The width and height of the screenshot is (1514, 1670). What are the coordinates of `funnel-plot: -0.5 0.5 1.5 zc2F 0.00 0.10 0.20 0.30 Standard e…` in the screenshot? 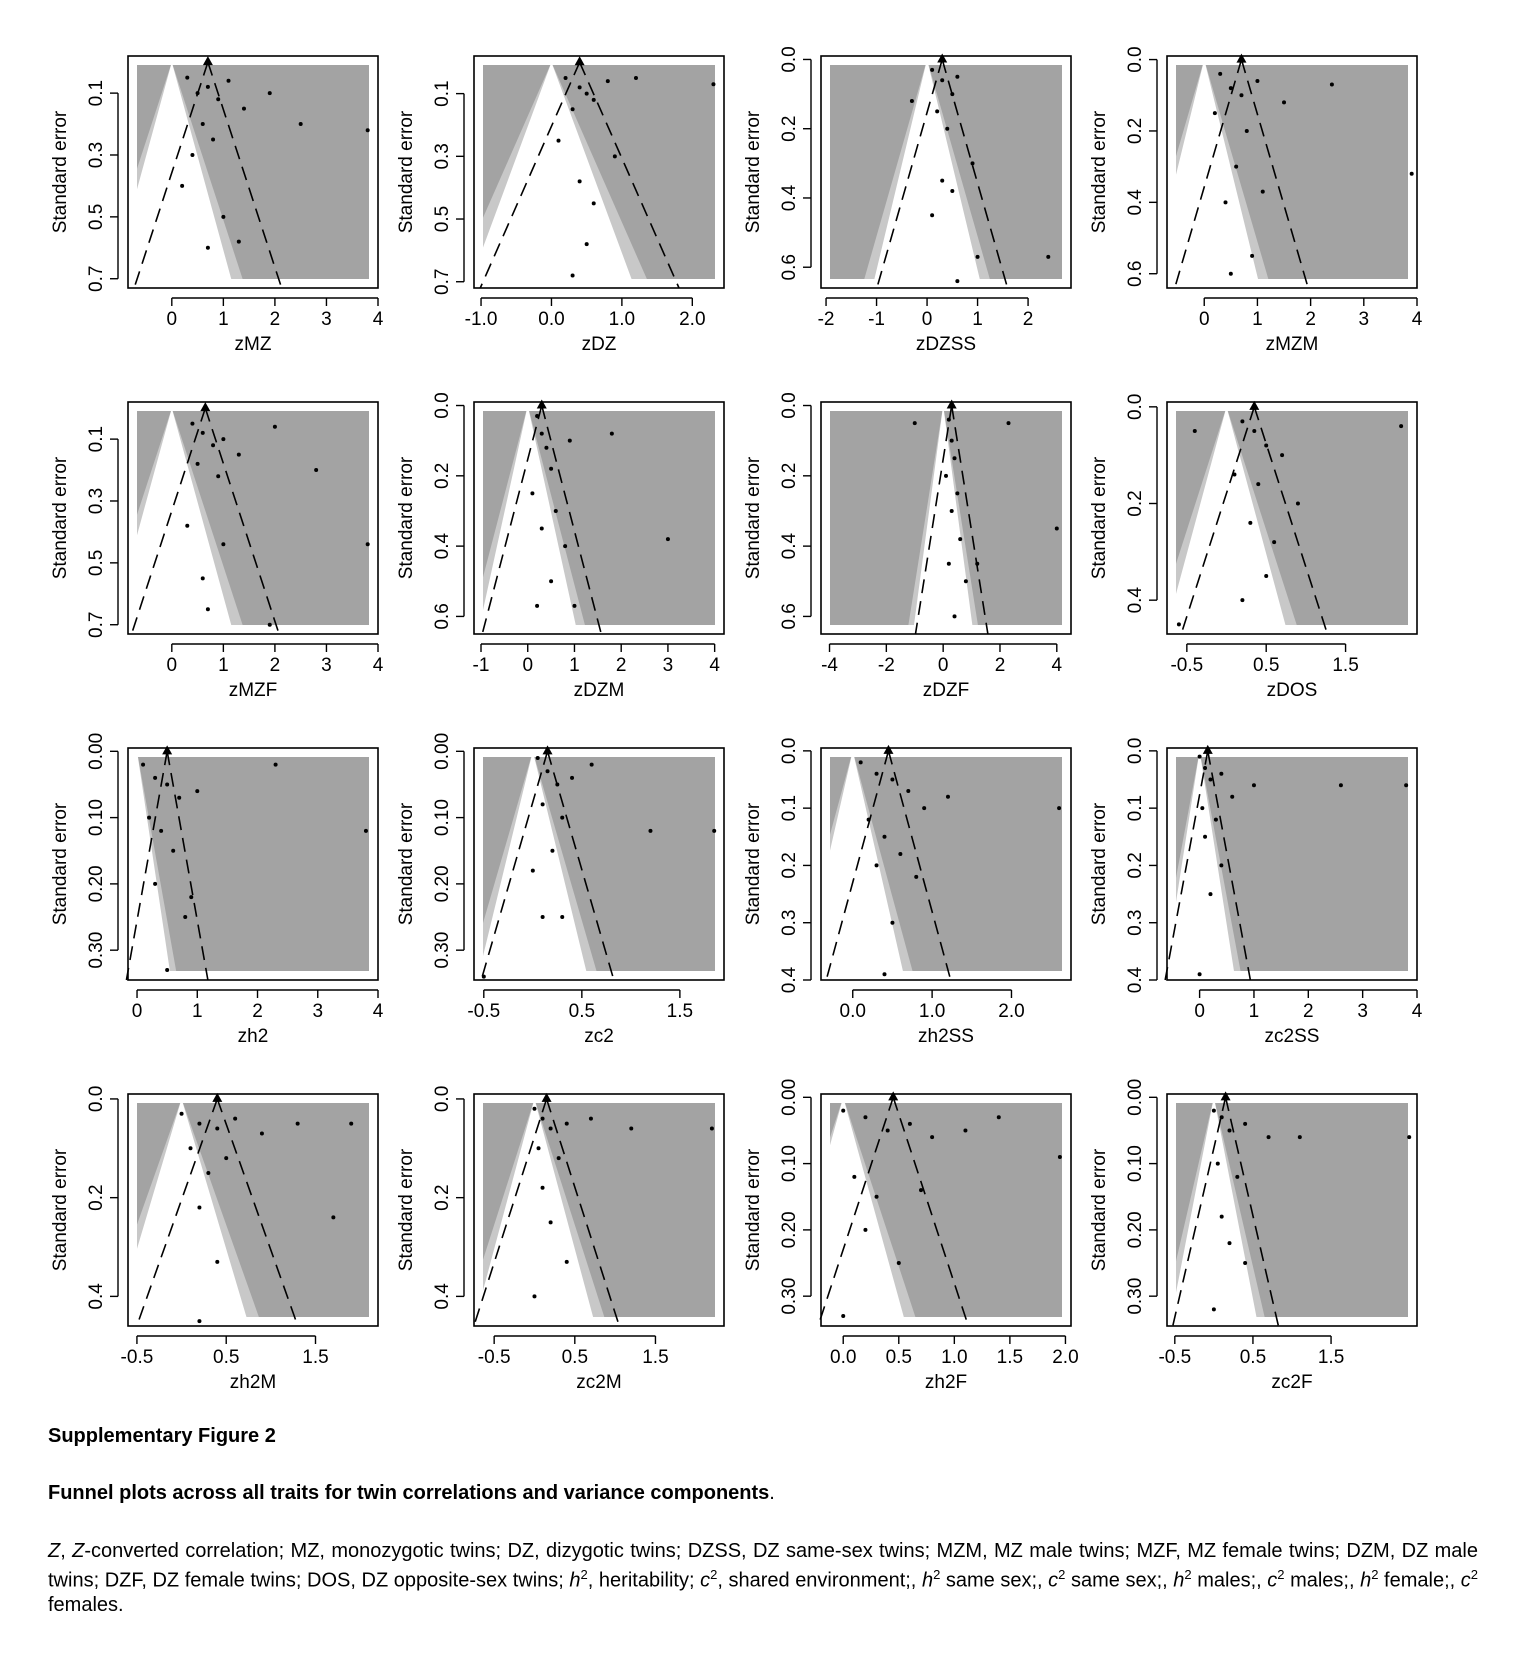 It's located at (1253, 1236).